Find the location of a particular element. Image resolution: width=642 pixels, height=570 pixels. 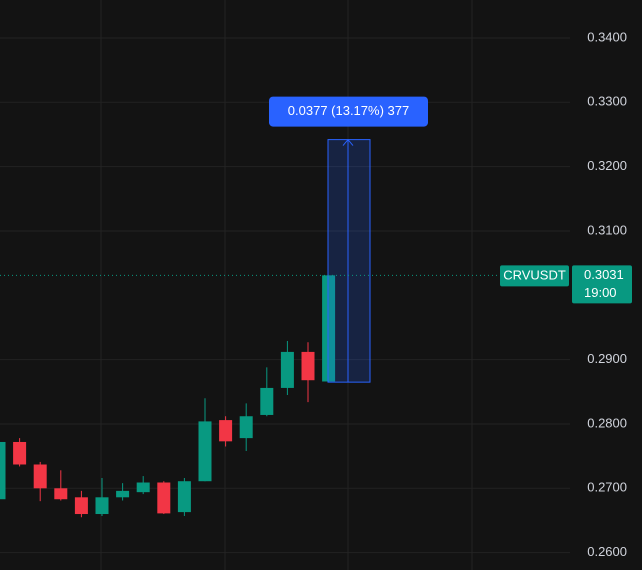

symbol-tag-bg is located at coordinates (534, 276).